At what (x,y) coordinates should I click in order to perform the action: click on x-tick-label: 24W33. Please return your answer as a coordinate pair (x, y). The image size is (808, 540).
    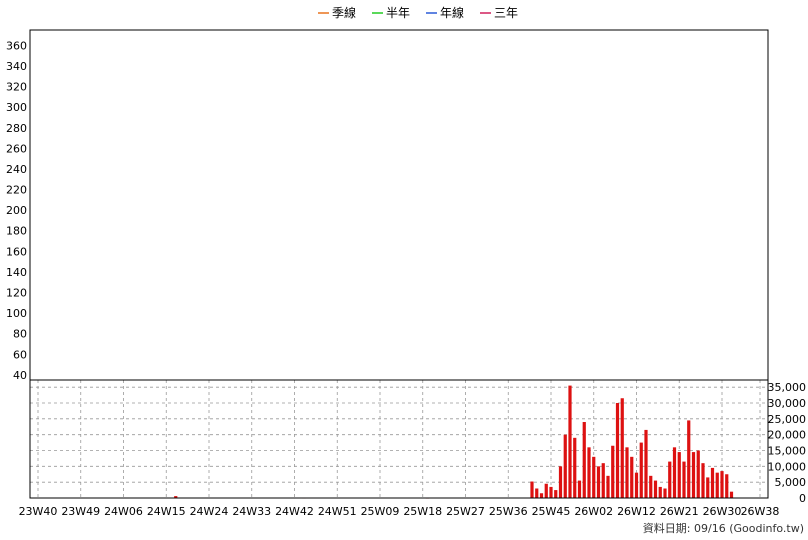
    Looking at the image, I should click on (251, 511).